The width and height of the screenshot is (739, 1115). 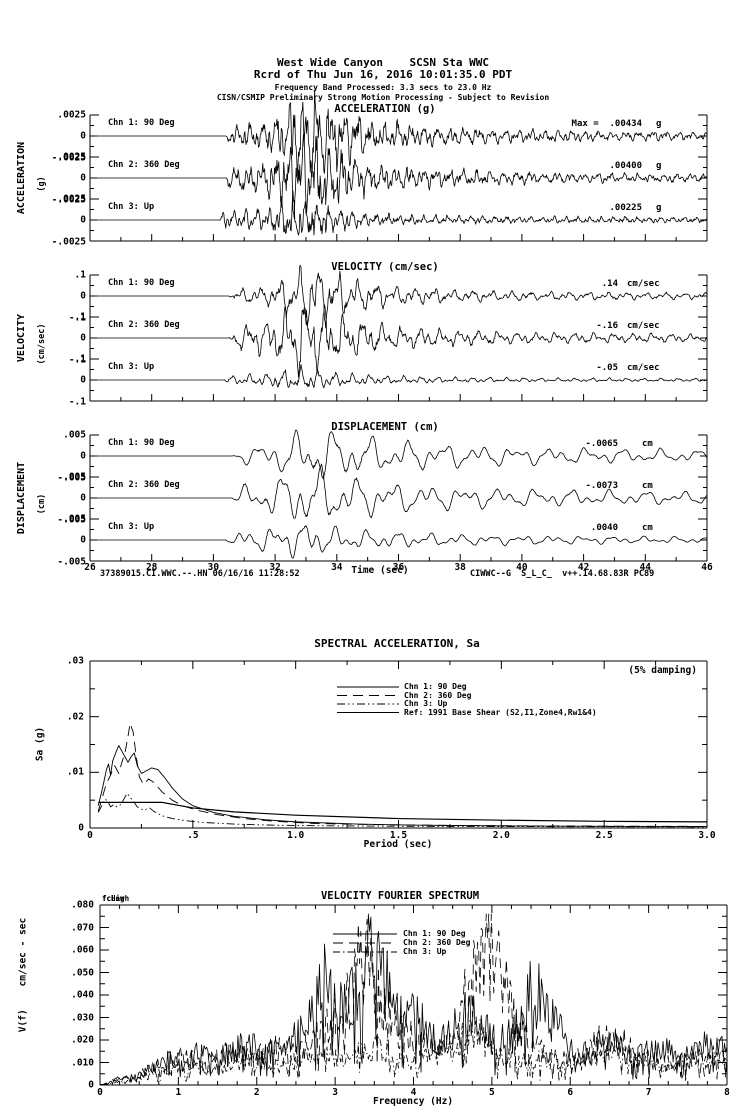 What do you see at coordinates (82, 1040) in the screenshot?
I see `fourier-y-tick-label: .020` at bounding box center [82, 1040].